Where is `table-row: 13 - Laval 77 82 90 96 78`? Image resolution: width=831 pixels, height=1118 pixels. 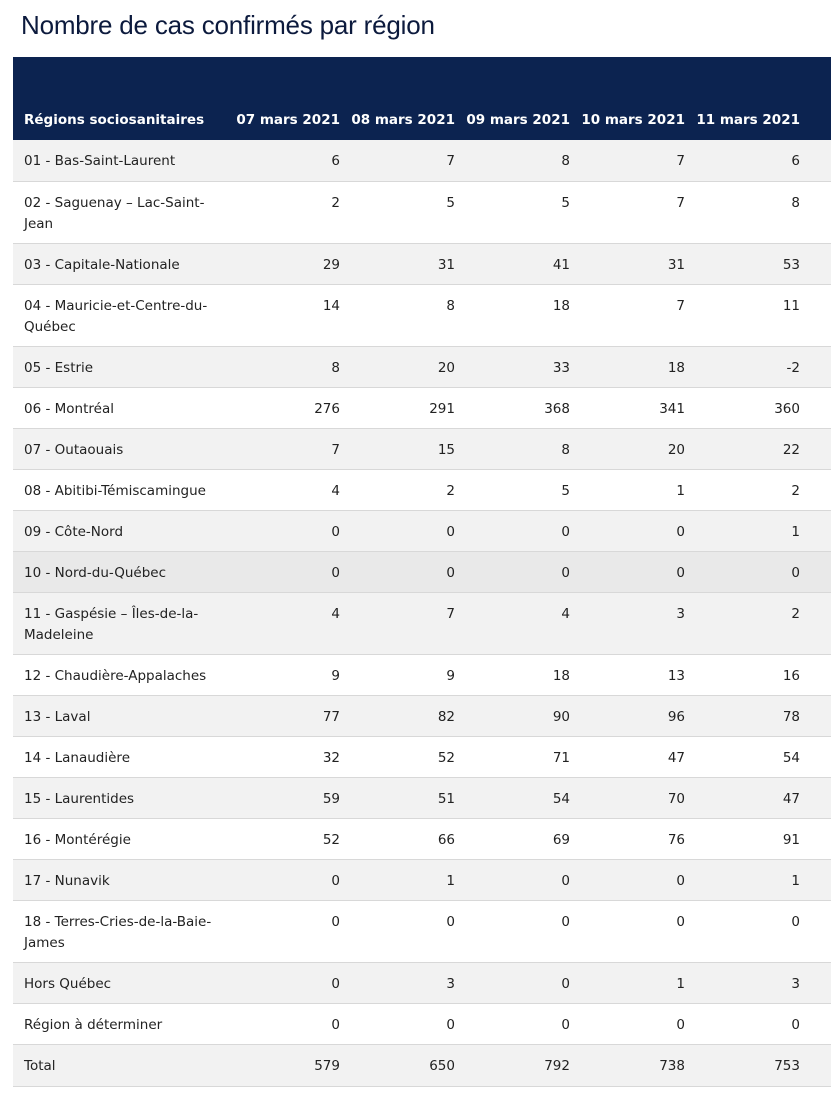 table-row: 13 - Laval 77 82 90 96 78 is located at coordinates (422, 716).